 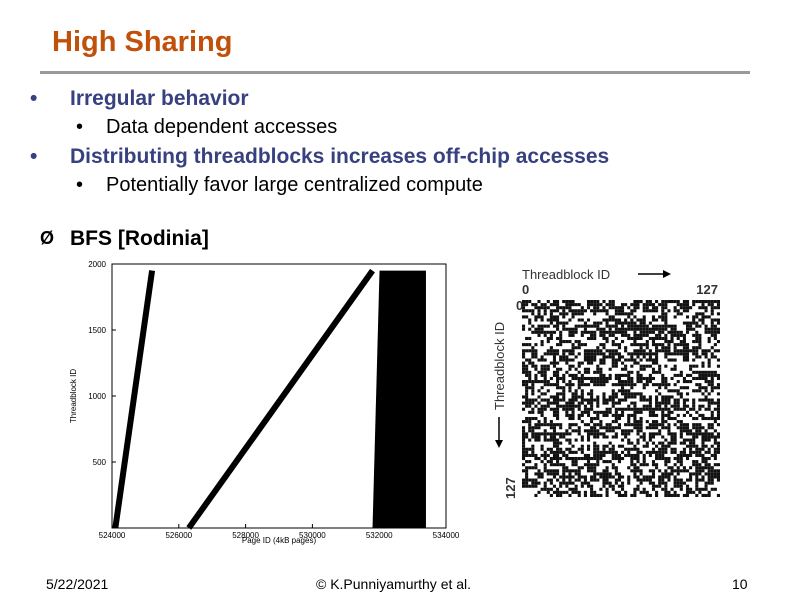 I want to click on matrix-x-end: 127, so click(x=707, y=289).